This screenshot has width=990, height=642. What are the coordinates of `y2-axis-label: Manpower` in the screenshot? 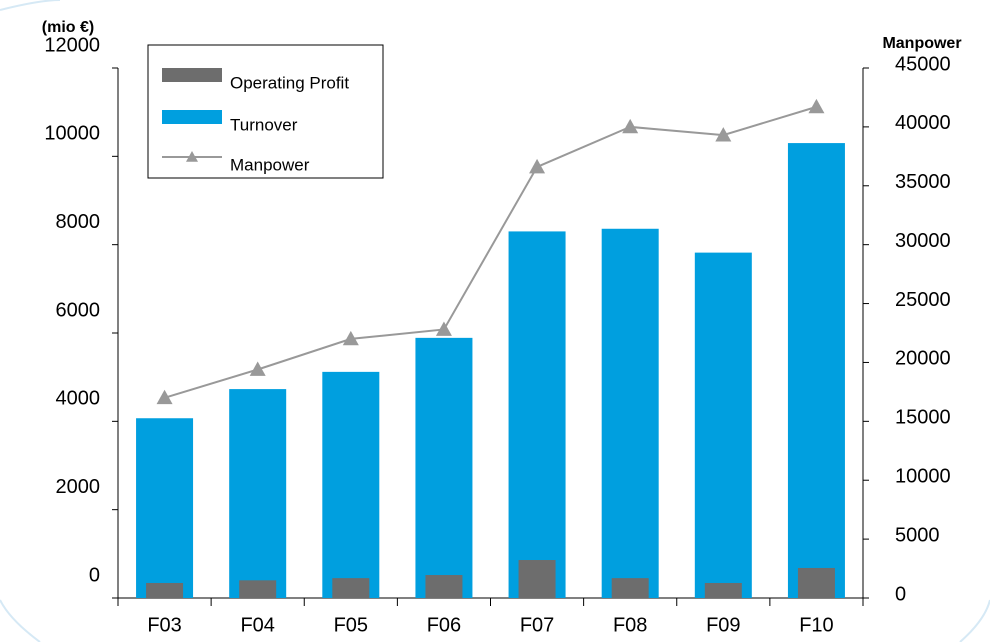 It's located at (921, 43).